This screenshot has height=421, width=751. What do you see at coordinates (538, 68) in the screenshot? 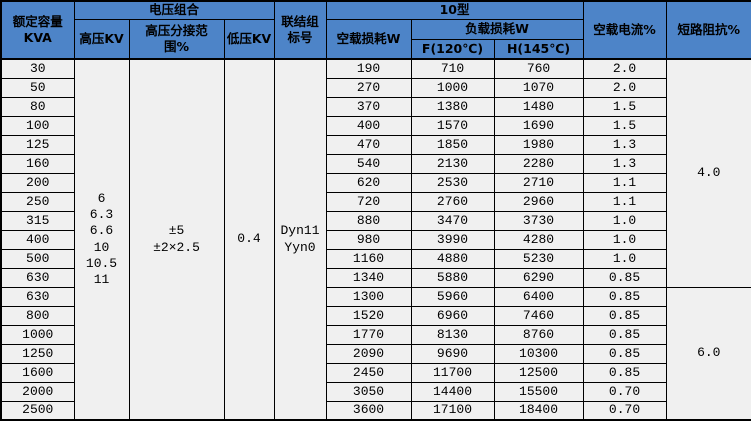
I see `load-loss-h-cell: 760` at bounding box center [538, 68].